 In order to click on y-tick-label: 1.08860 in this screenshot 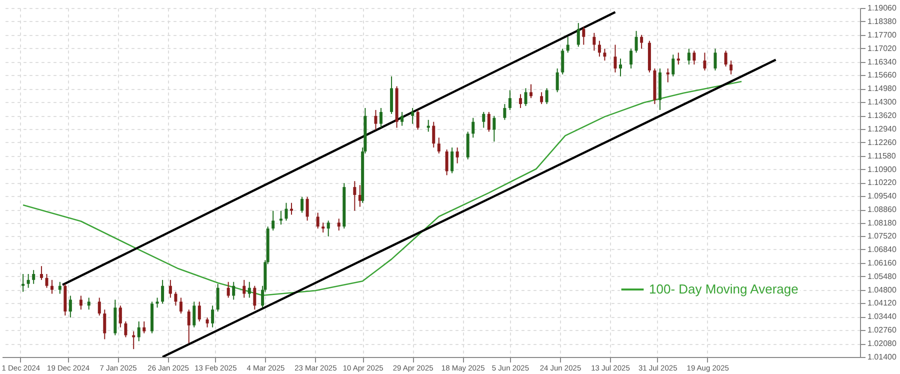, I will do `click(882, 209)`.